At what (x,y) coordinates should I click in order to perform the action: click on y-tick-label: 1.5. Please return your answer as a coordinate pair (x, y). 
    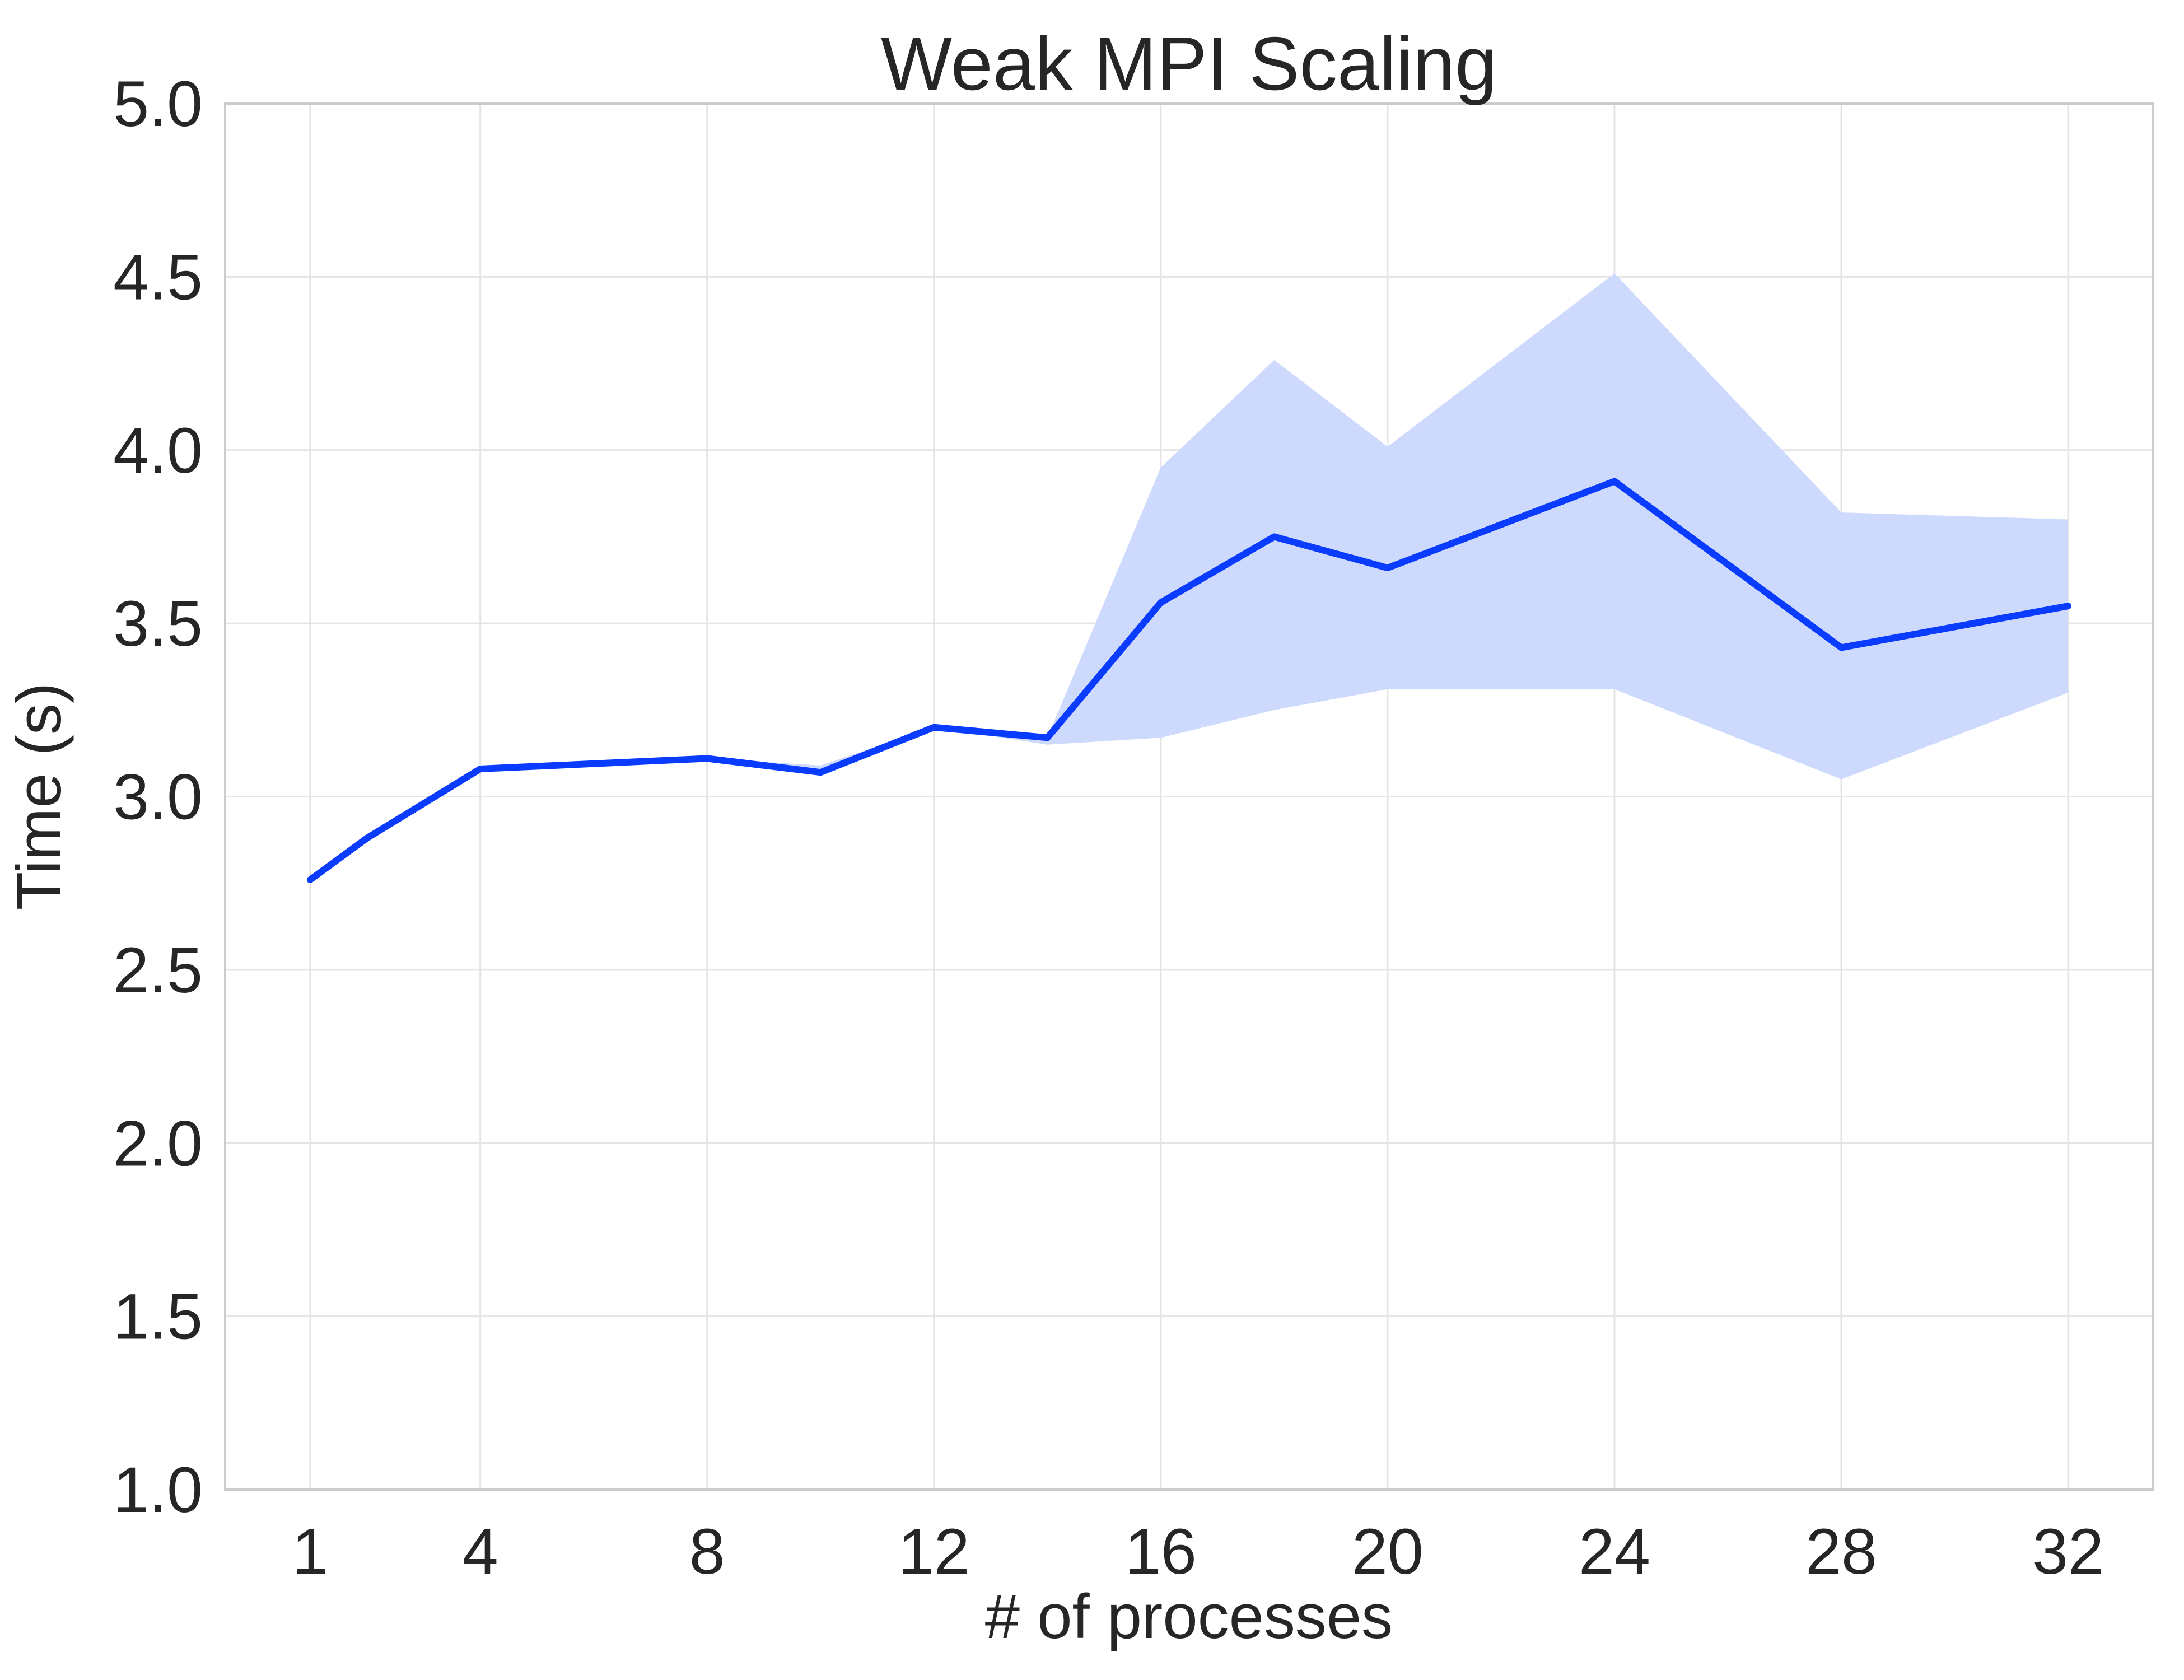
    Looking at the image, I should click on (158, 1317).